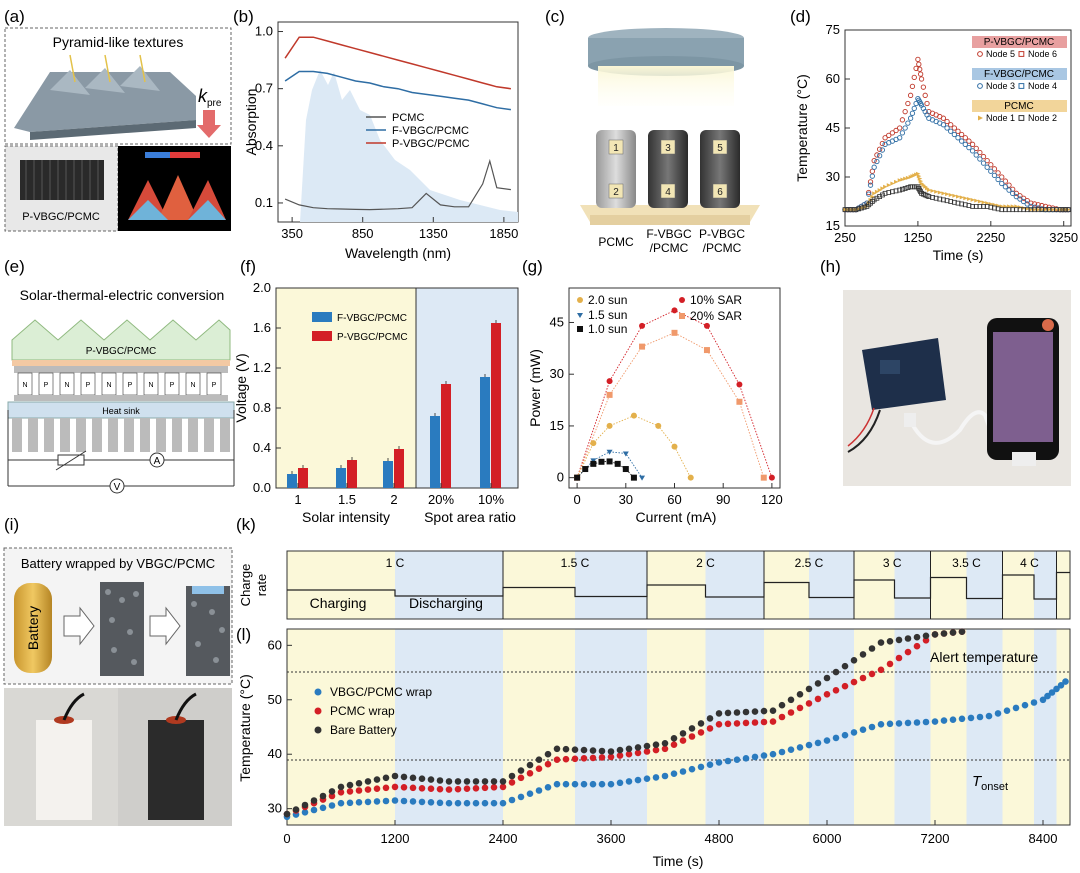 The height and width of the screenshot is (873, 1080). I want to click on k-charging: Charging, so click(338, 603).